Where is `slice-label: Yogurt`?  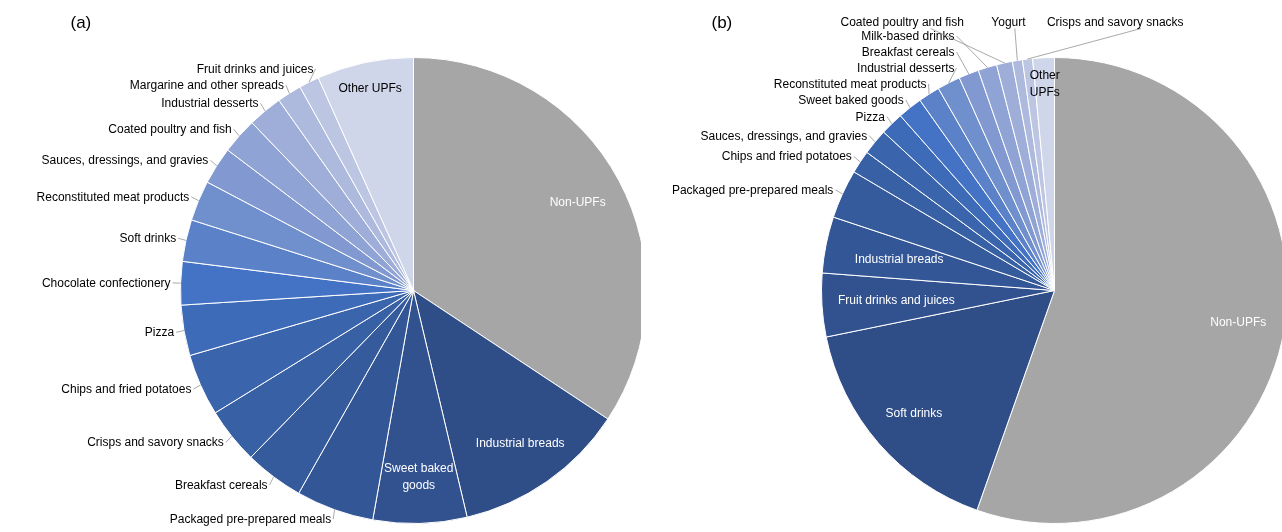 slice-label: Yogurt is located at coordinates (1009, 21).